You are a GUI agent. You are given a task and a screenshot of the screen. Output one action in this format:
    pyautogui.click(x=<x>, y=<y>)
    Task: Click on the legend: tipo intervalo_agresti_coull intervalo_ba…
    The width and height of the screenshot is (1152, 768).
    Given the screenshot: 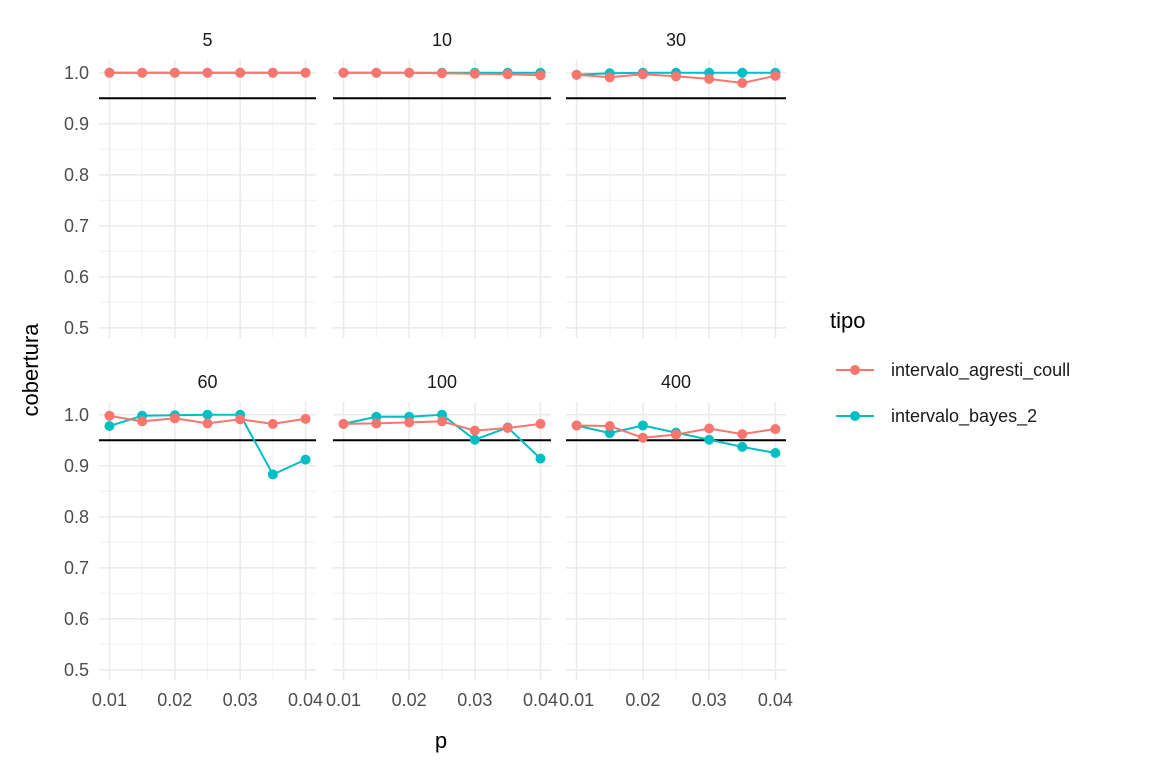 What is the action you would take?
    pyautogui.click(x=950, y=367)
    